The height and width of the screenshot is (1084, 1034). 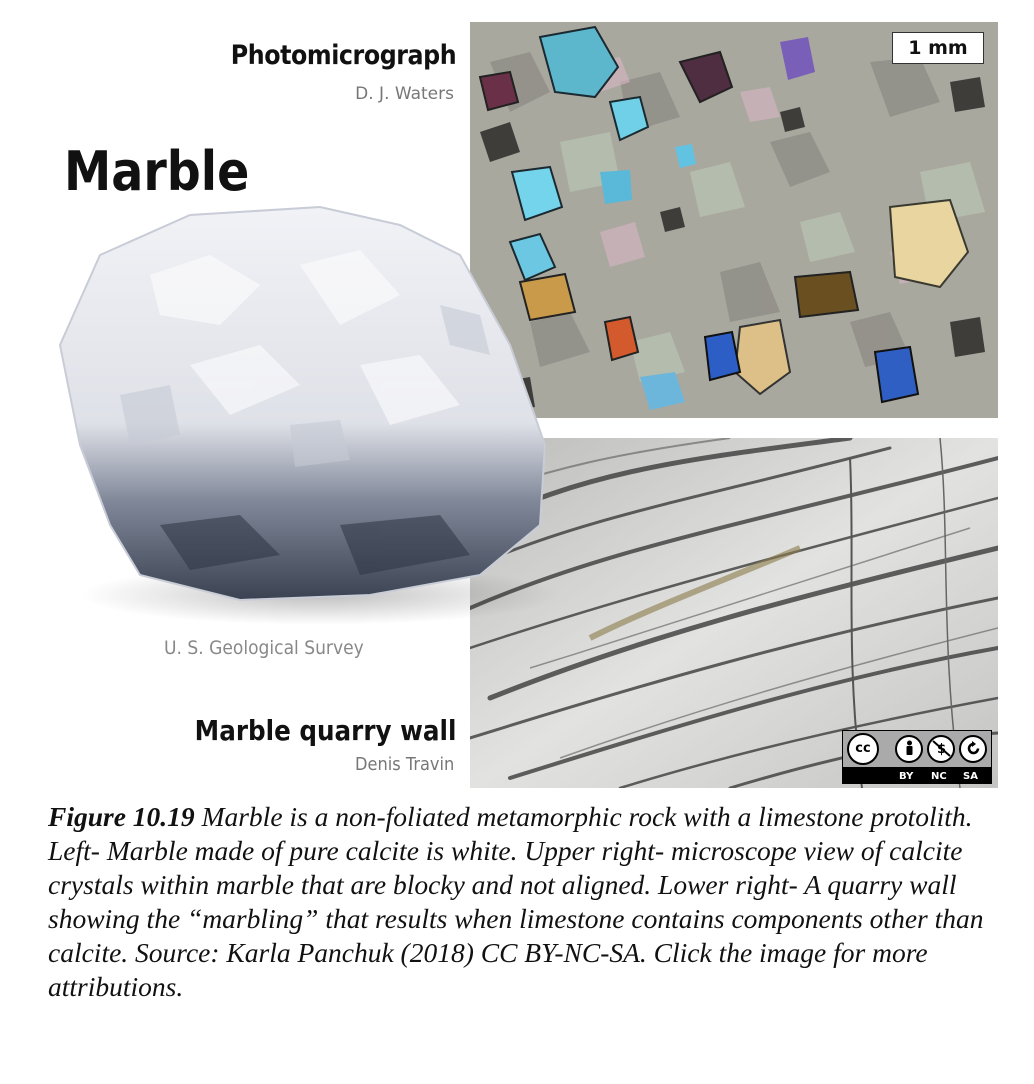 What do you see at coordinates (156, 171) in the screenshot?
I see `marble-title: Marble` at bounding box center [156, 171].